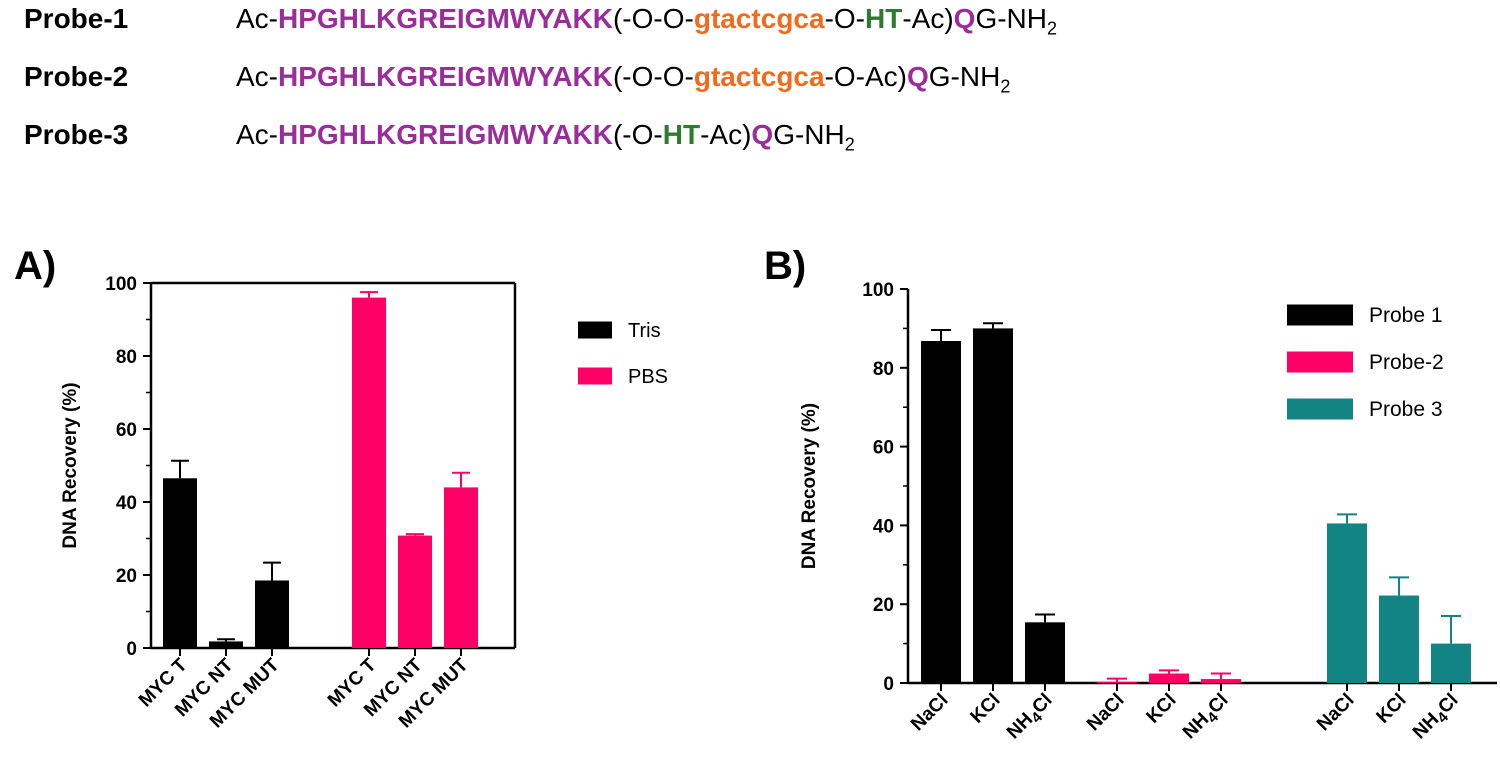  What do you see at coordinates (1406, 315) in the screenshot?
I see `legend-label: Probe 1` at bounding box center [1406, 315].